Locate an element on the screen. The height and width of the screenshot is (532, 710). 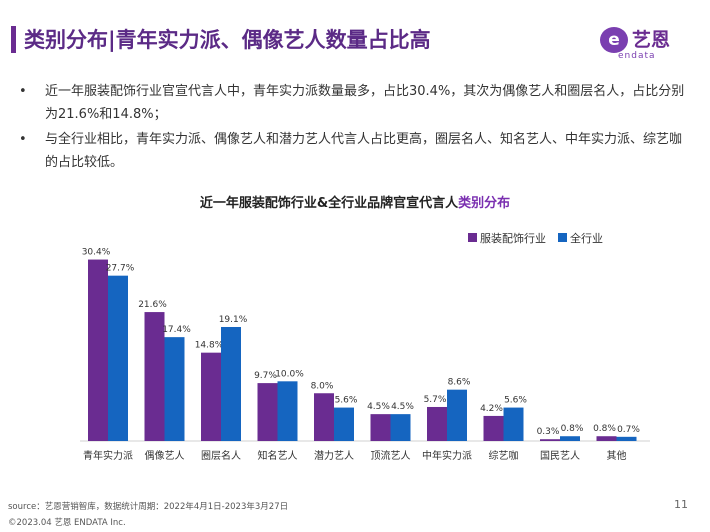
chart-title-highlight: 类别分布 is located at coordinates (484, 203).